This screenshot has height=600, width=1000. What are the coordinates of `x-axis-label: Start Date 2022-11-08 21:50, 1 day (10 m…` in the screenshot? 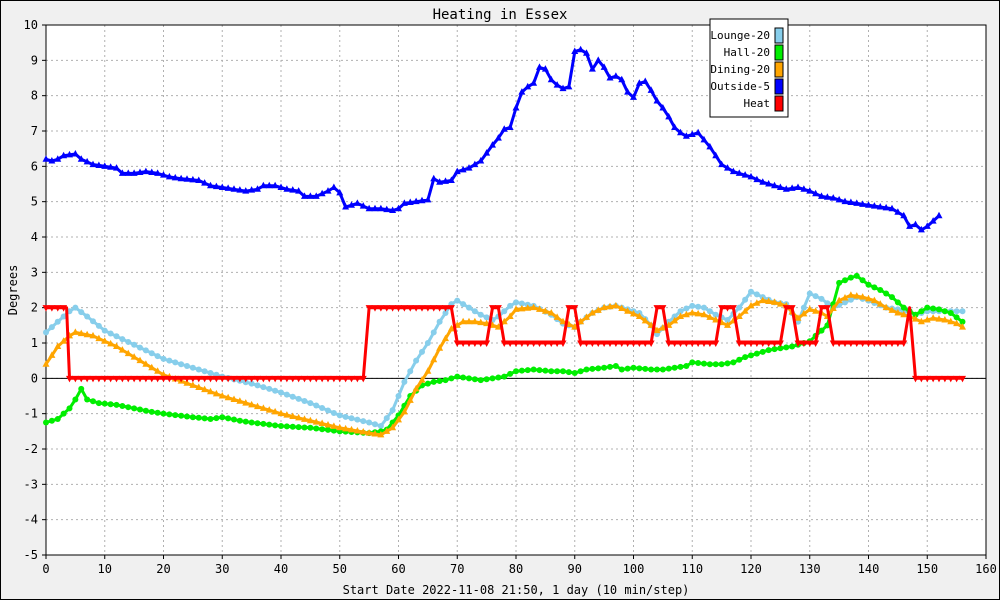 It's located at (516, 590).